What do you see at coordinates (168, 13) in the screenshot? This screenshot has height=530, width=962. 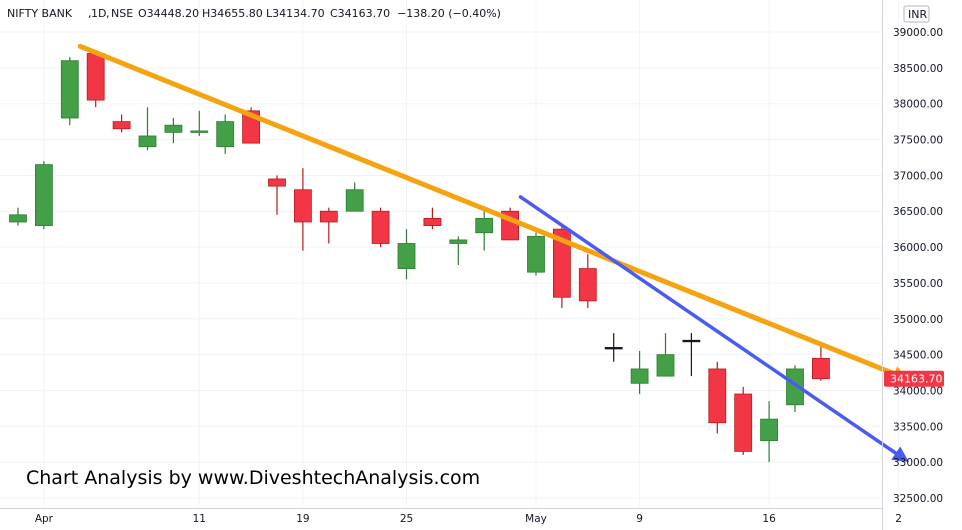 I see `legend-open: O34448.20` at bounding box center [168, 13].